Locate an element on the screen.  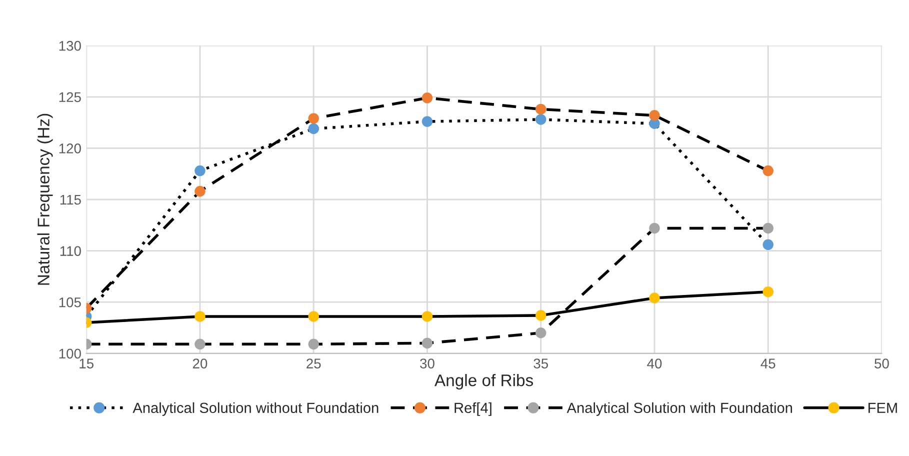
x-tick-label: 15 is located at coordinates (87, 363).